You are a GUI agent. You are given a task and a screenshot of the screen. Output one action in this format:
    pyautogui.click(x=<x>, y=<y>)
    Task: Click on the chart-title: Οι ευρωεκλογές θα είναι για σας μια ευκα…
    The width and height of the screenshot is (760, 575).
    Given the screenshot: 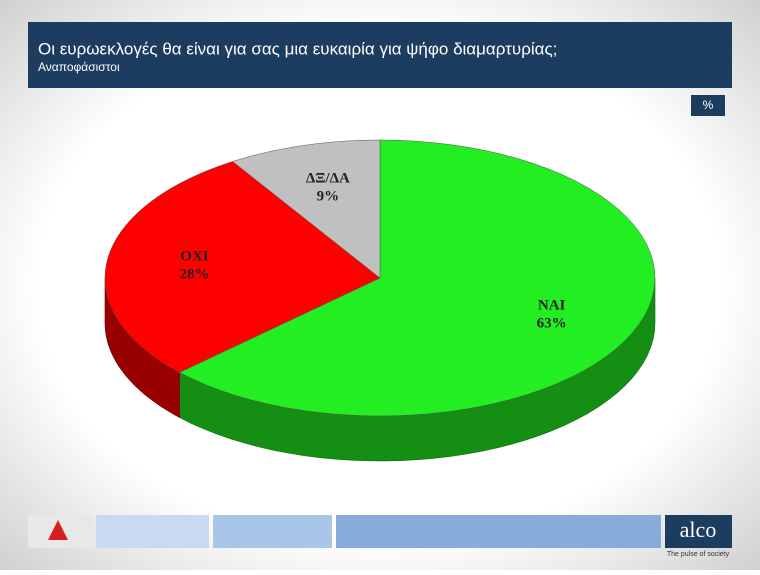 What is the action you would take?
    pyautogui.click(x=297, y=48)
    